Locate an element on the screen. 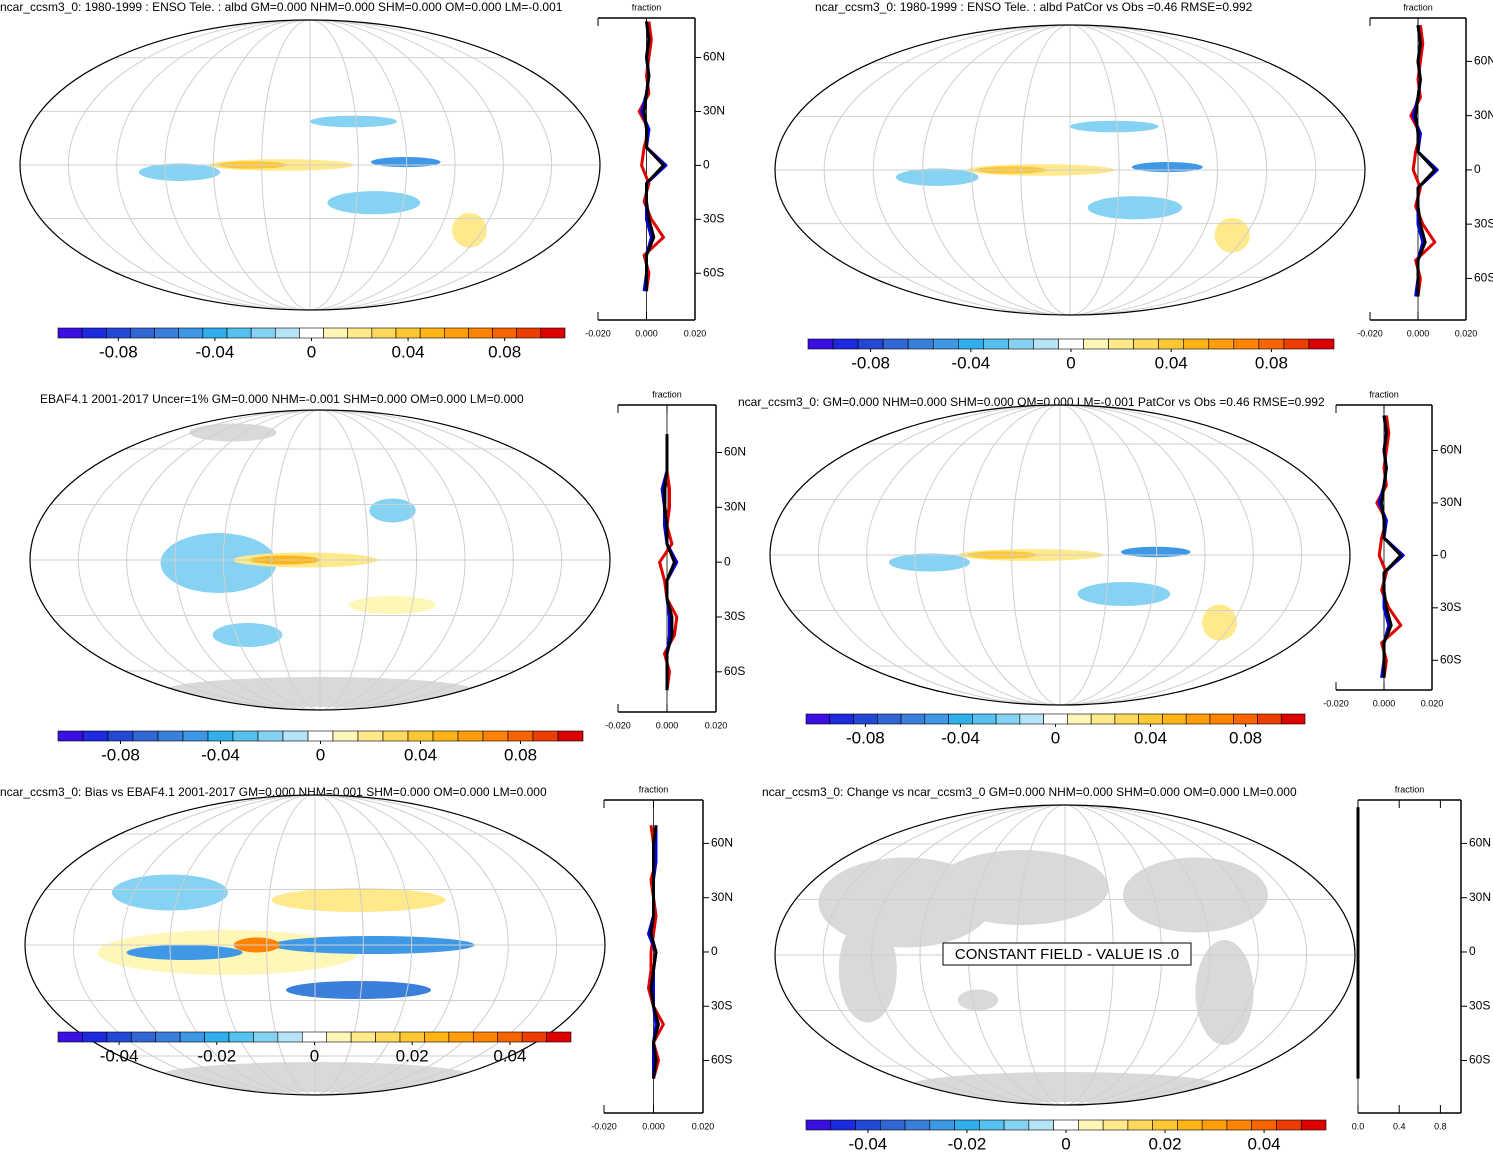 Image resolution: width=1493 pixels, height=1152 pixels. annotation: CONSTANT FIELD - VALUE IS .0 is located at coordinates (1067, 954).